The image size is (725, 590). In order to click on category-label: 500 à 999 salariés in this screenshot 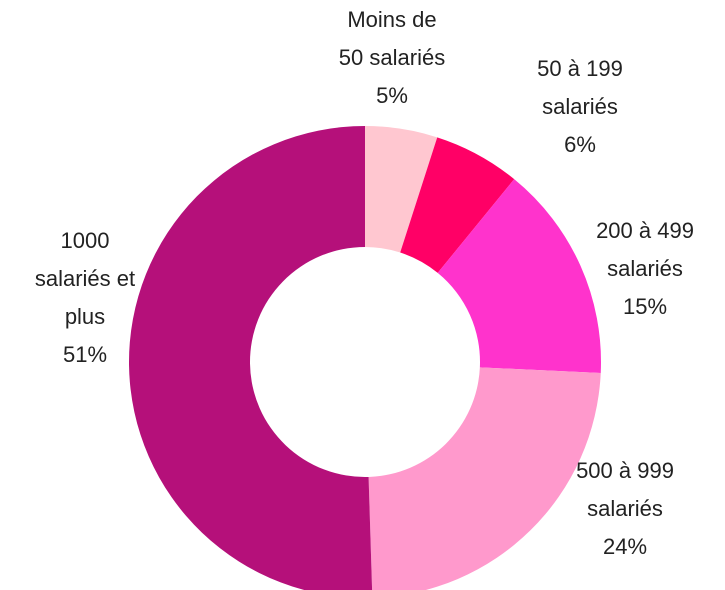, I will do `click(625, 489)`.